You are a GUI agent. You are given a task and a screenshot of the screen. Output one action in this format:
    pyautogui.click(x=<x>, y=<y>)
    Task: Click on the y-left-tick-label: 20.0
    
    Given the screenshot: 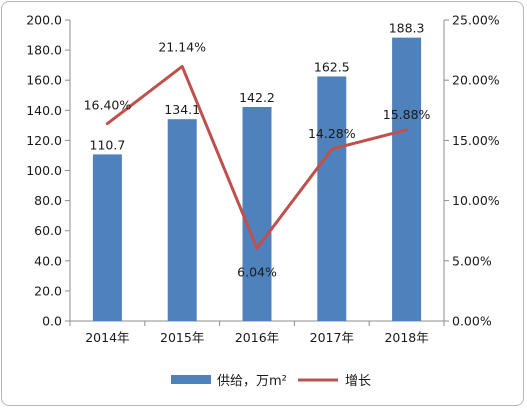 What is the action you would take?
    pyautogui.click(x=48, y=290)
    